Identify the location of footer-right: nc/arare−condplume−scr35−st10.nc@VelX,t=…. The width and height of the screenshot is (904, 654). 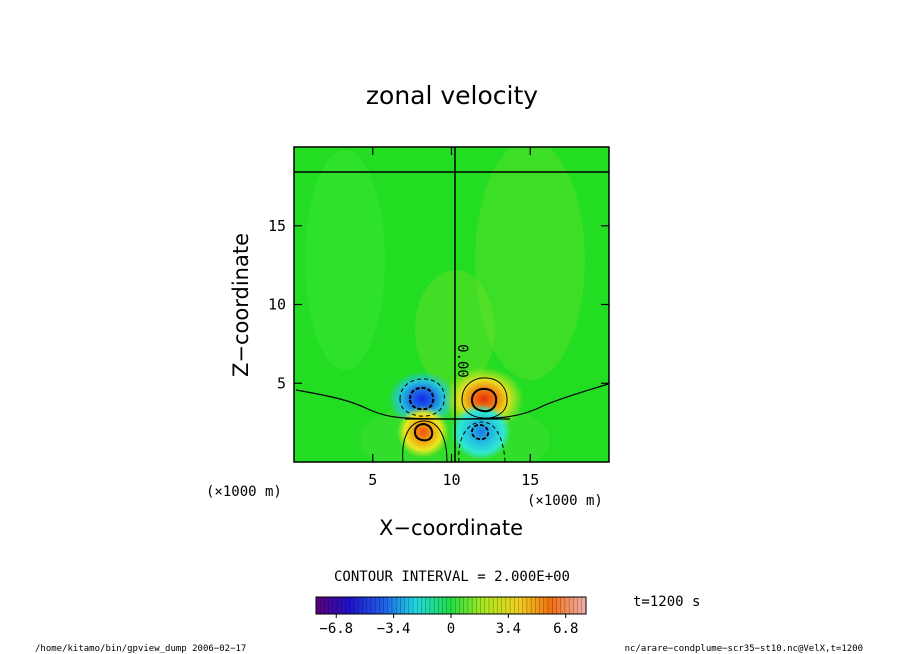
(744, 649).